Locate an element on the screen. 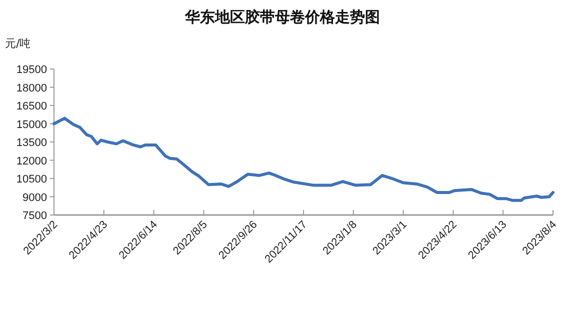 The image size is (565, 314). chart-title: 华东地区胶带母卷价格走势图 is located at coordinates (282, 17).